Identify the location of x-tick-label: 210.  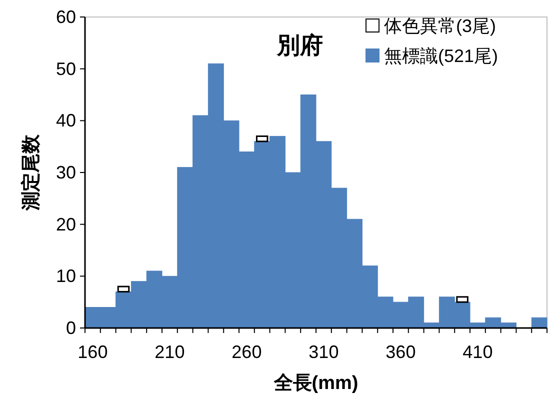
(169, 352).